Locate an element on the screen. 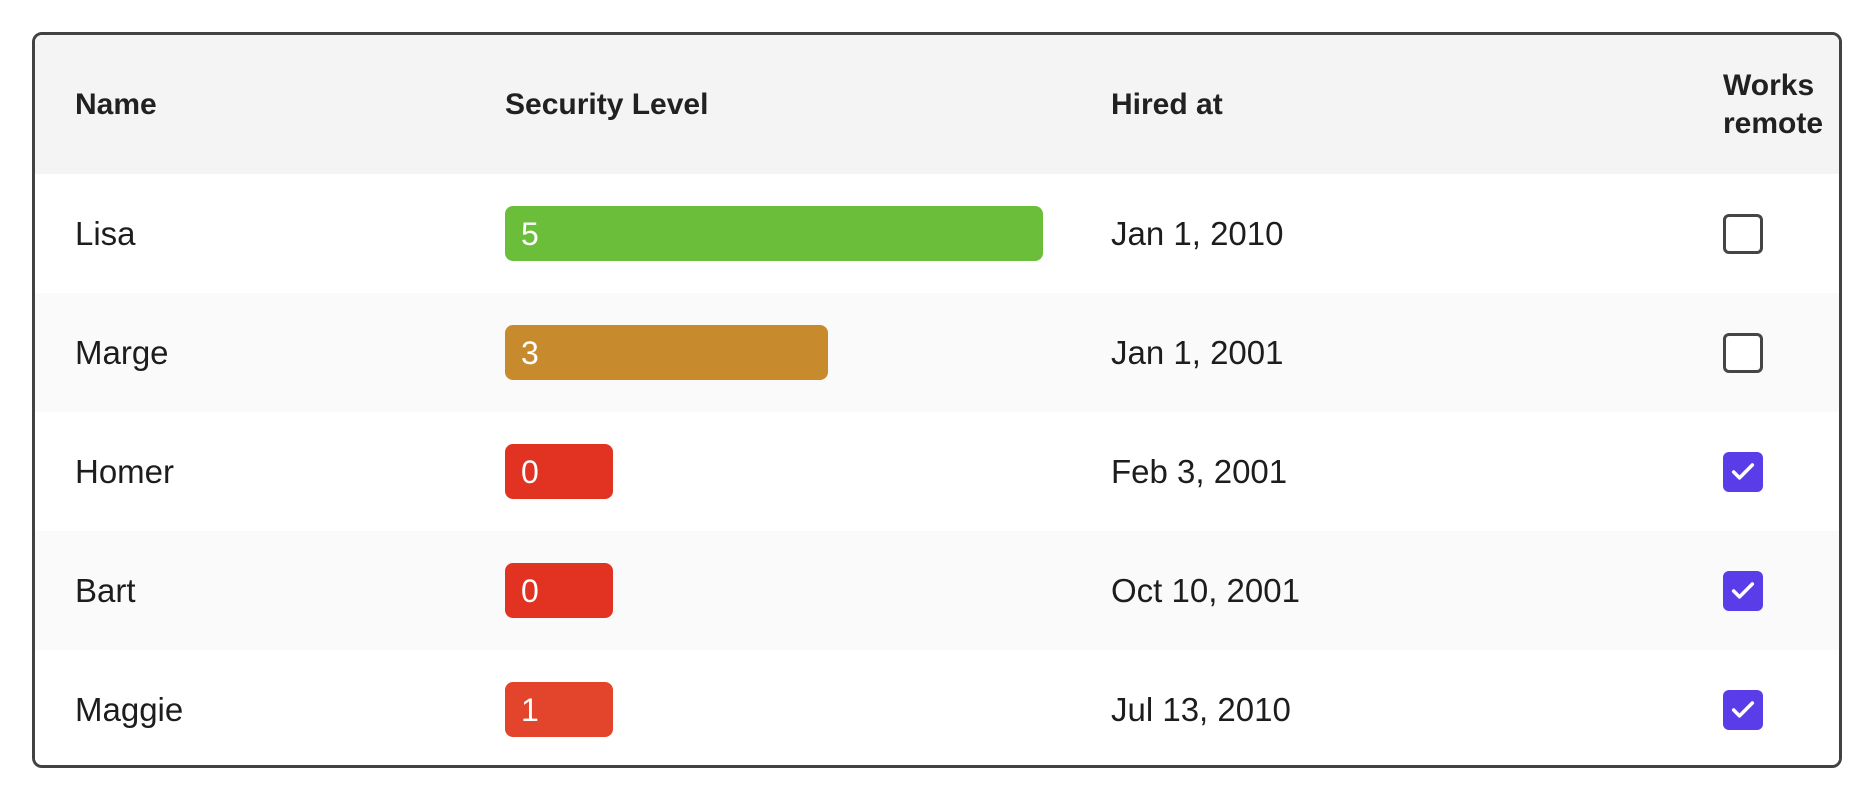 The image size is (1876, 812). column-header-works-remote: Works remote is located at coordinates (1773, 104).